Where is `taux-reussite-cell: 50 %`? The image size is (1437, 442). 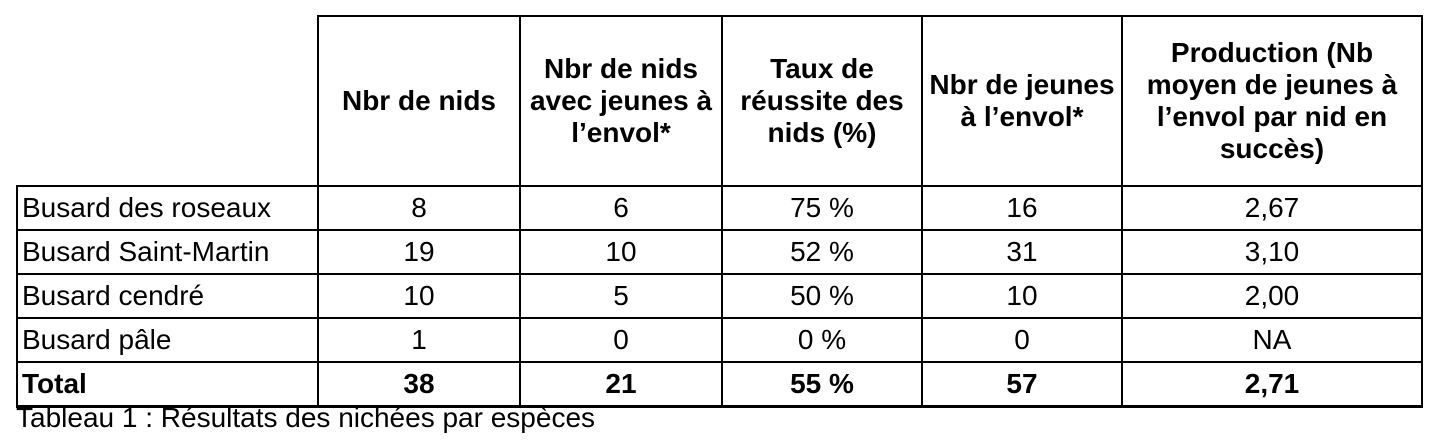 taux-reussite-cell: 50 % is located at coordinates (822, 296).